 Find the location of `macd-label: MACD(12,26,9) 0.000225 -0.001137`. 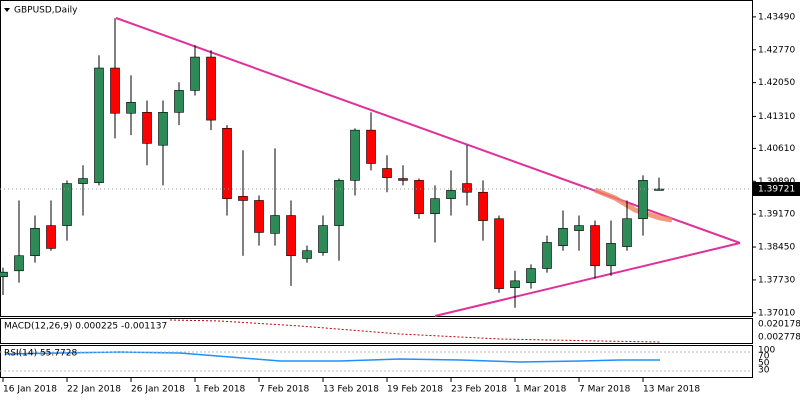

macd-label: MACD(12,26,9) 0.000225 -0.001137 is located at coordinates (85, 327).